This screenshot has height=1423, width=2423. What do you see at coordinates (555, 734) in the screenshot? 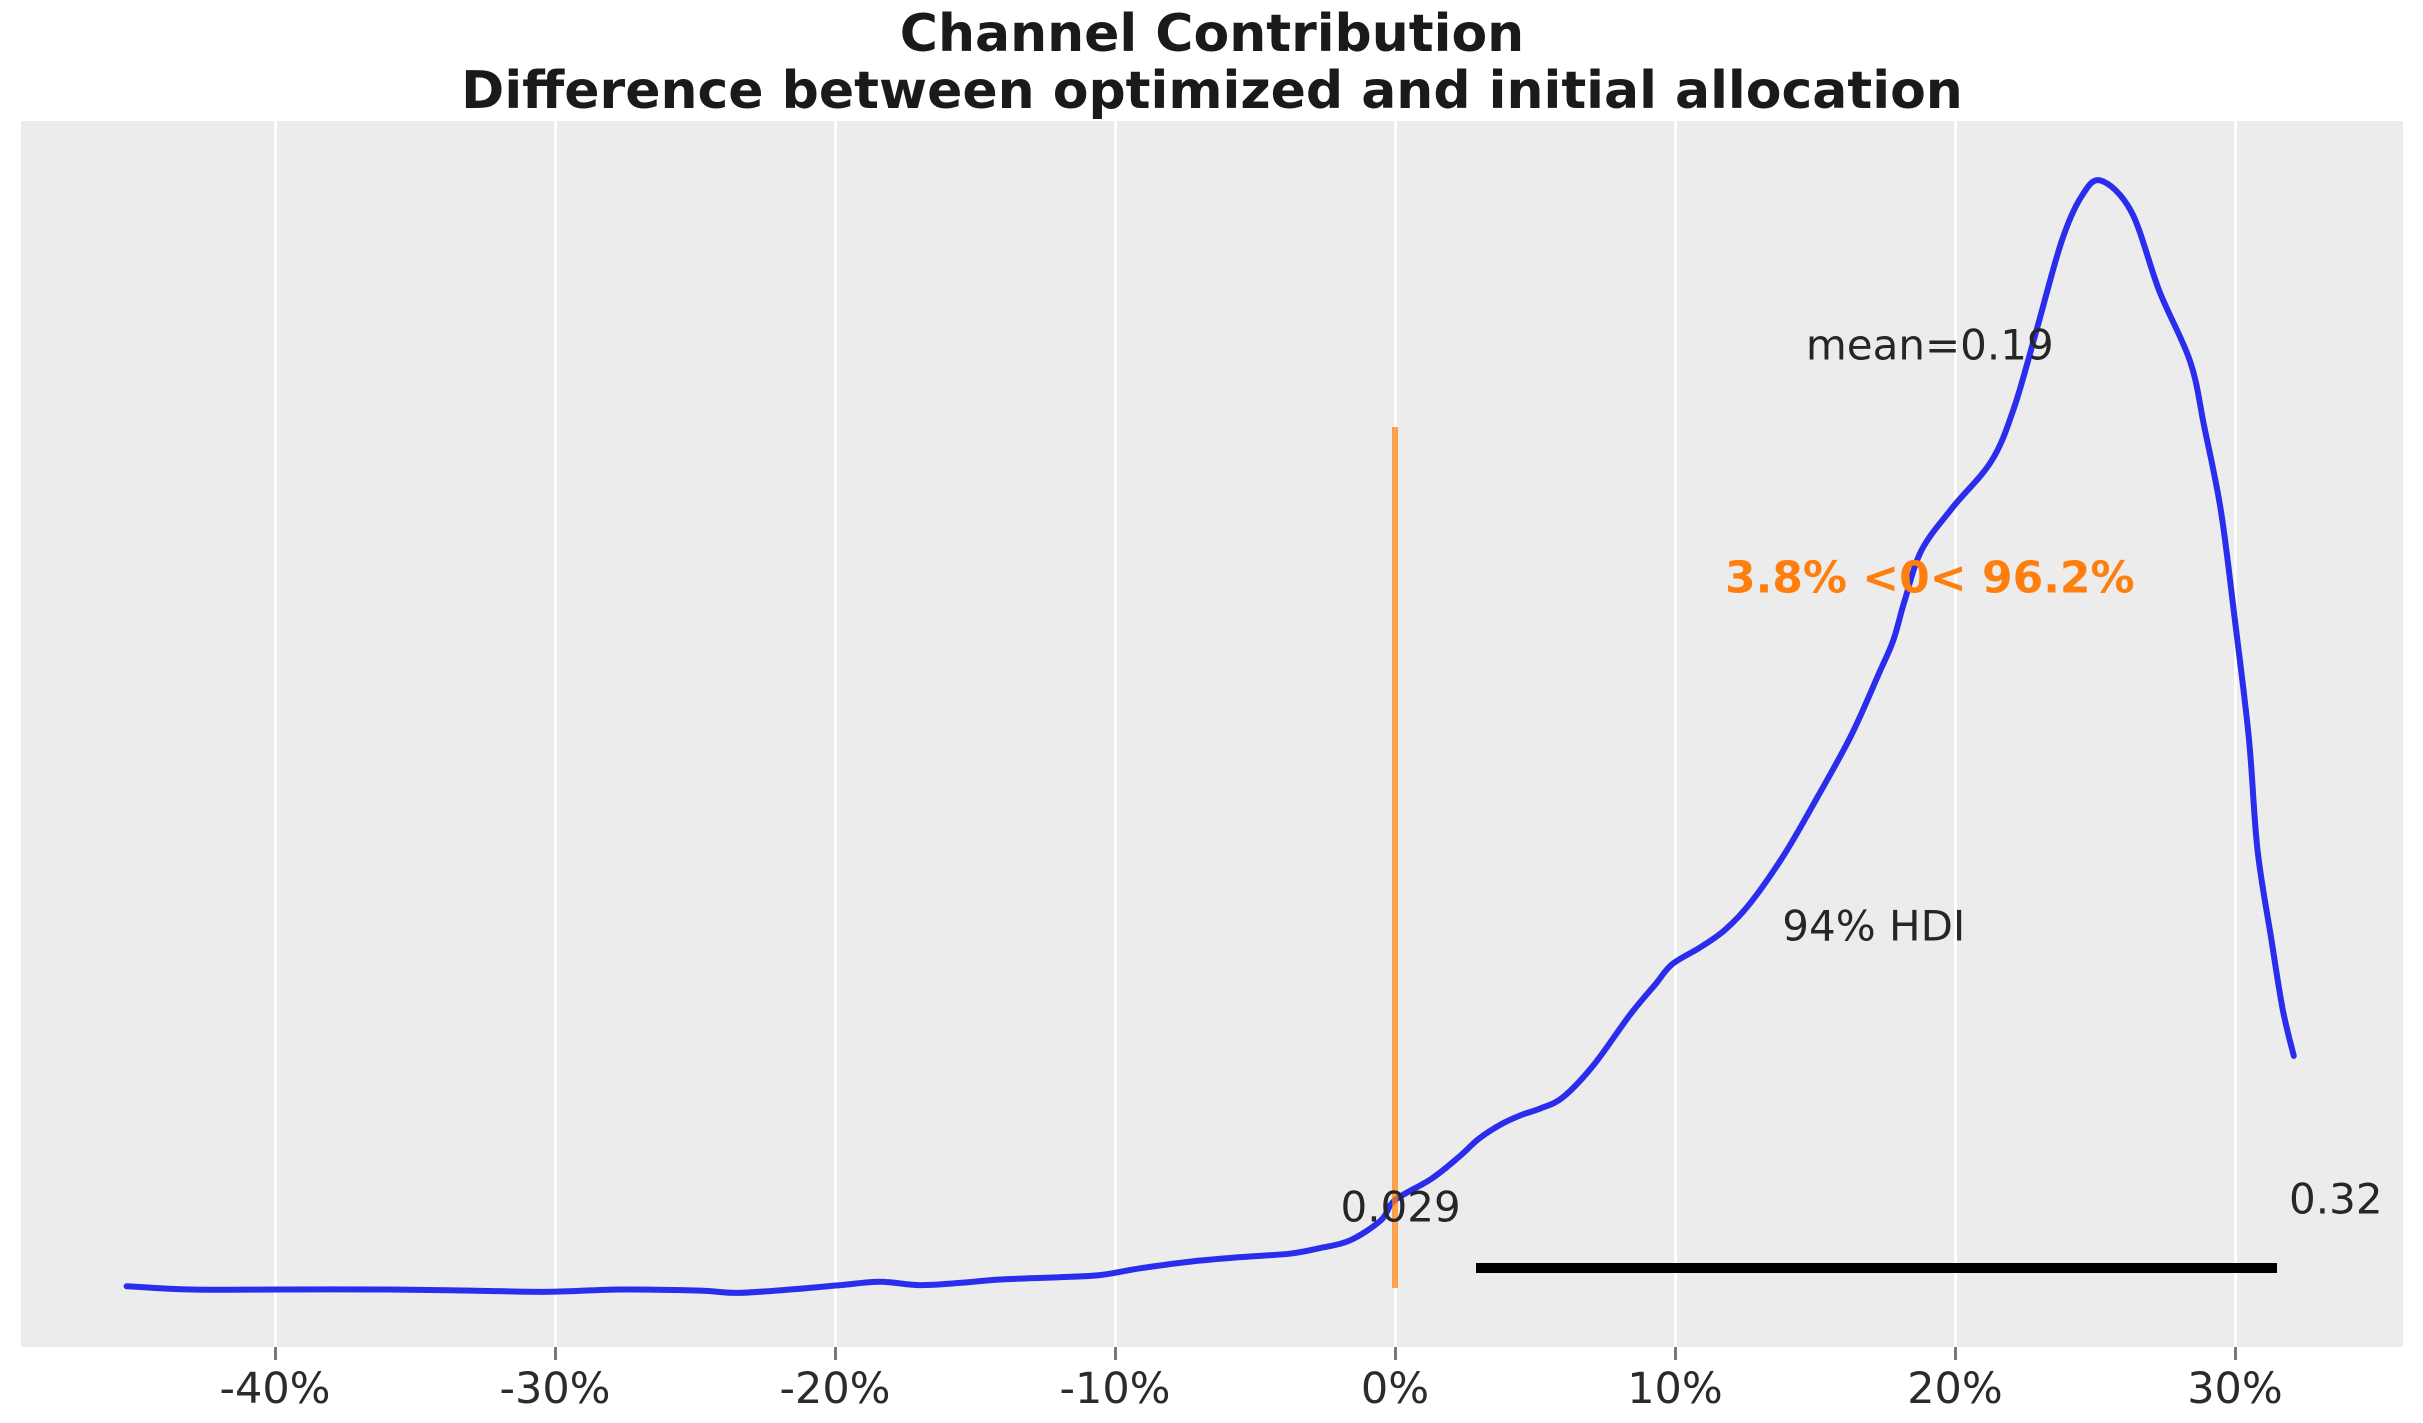
I see `gridline--30%` at bounding box center [555, 734].